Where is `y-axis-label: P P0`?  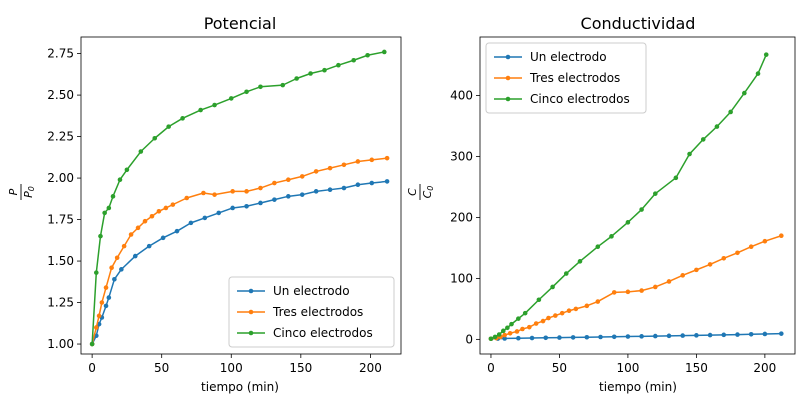
y-axis-label: P P0 is located at coordinates (21, 192).